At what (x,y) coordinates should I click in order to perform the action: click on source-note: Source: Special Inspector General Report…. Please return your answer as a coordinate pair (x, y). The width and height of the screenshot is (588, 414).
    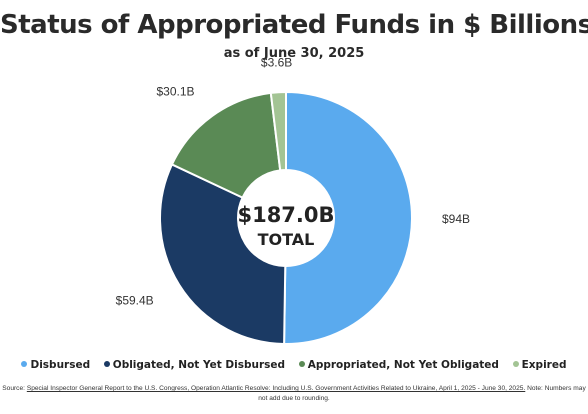
    Looking at the image, I should click on (294, 394).